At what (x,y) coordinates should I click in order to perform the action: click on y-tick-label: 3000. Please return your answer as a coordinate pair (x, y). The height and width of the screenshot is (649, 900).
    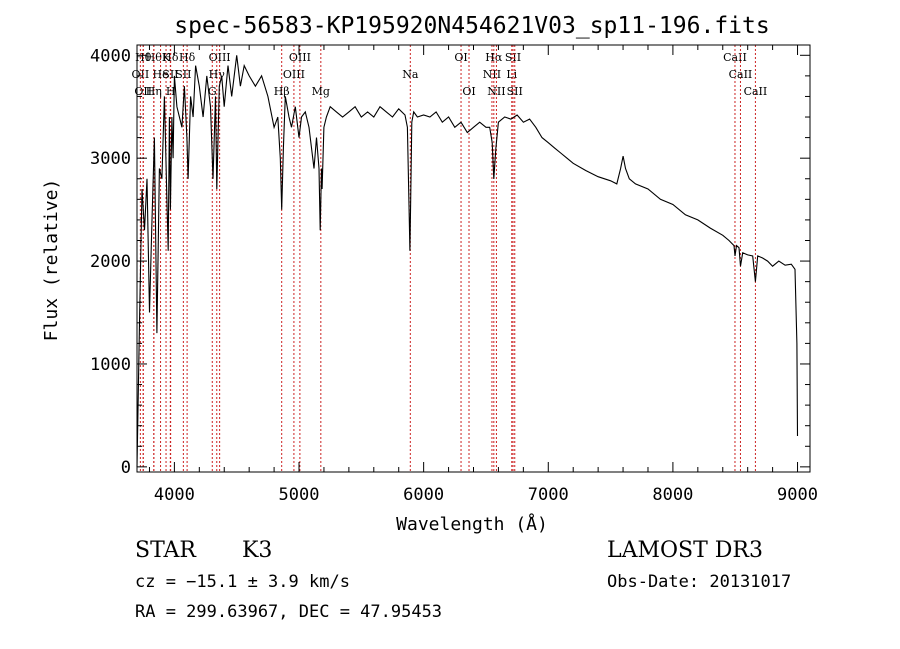
    Looking at the image, I should click on (110, 159).